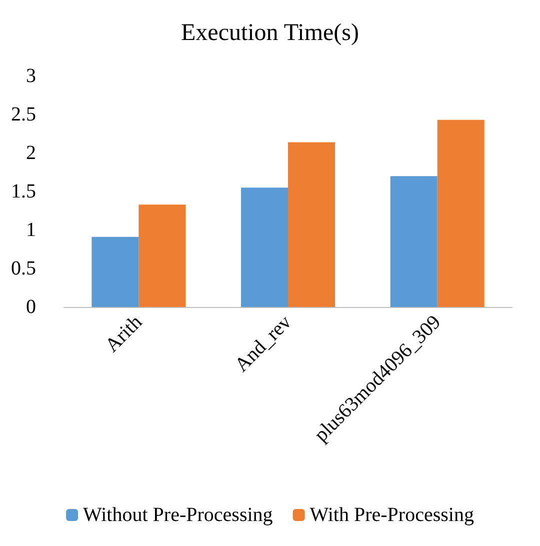 This screenshot has width=540, height=546. Describe the element at coordinates (23, 115) in the screenshot. I see `y-tick-label: 2.5` at that location.